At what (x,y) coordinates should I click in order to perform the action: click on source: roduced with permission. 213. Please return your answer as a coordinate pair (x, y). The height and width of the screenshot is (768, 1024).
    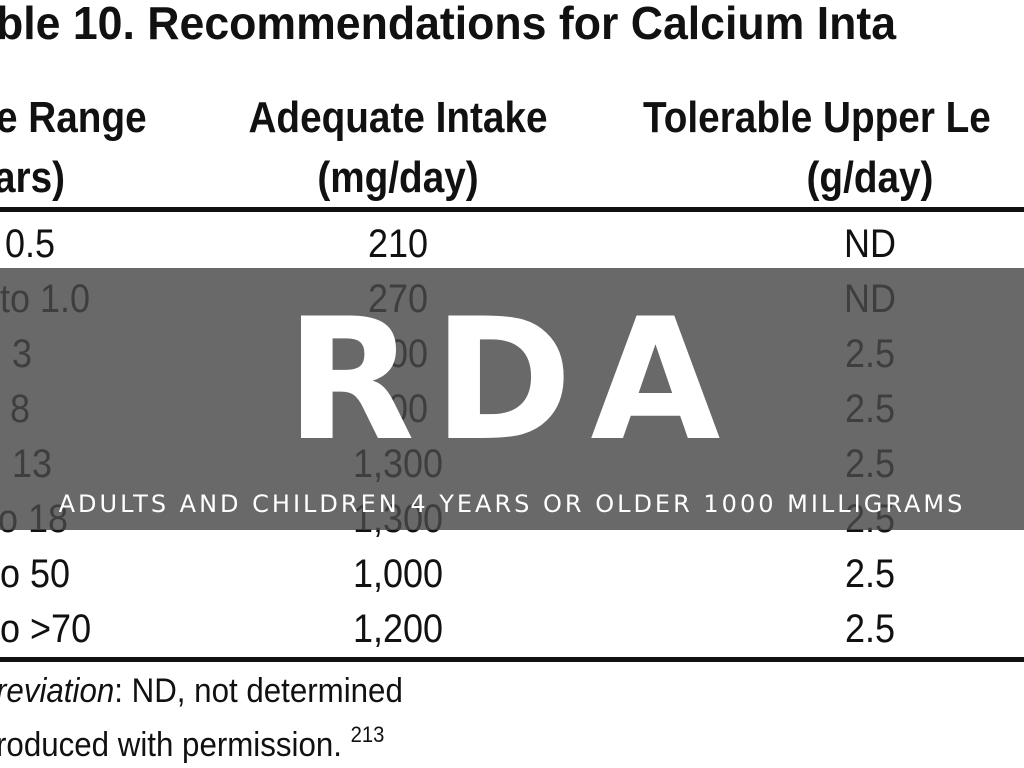
    Looking at the image, I should click on (192, 743).